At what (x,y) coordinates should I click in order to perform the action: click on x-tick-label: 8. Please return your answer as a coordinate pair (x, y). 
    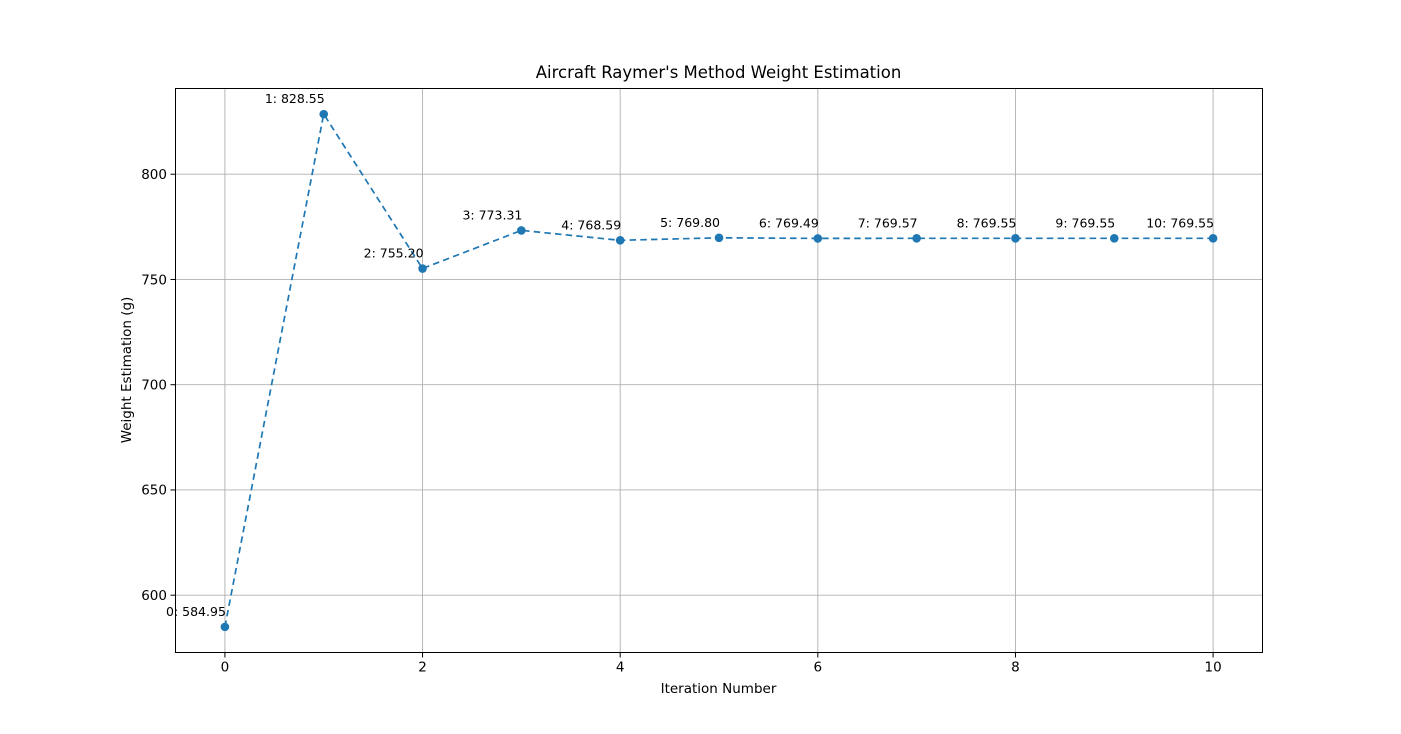
    Looking at the image, I should click on (1015, 668).